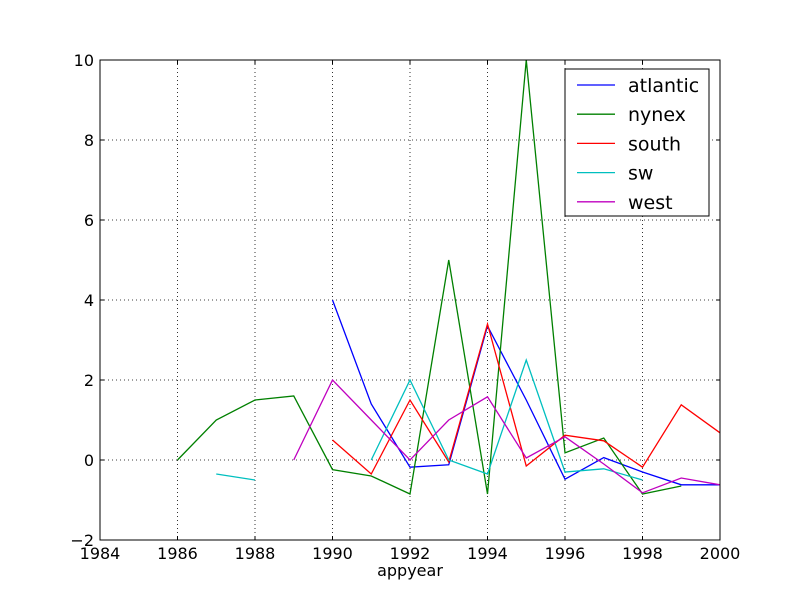 The height and width of the screenshot is (600, 800). Describe the element at coordinates (657, 115) in the screenshot. I see `legend-label-nynex: nynex` at that location.